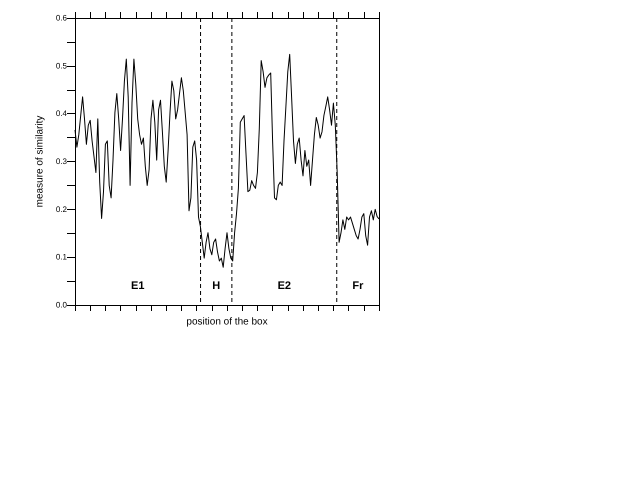  I want to click on y-axis-title: measure of similarity, so click(40, 162).